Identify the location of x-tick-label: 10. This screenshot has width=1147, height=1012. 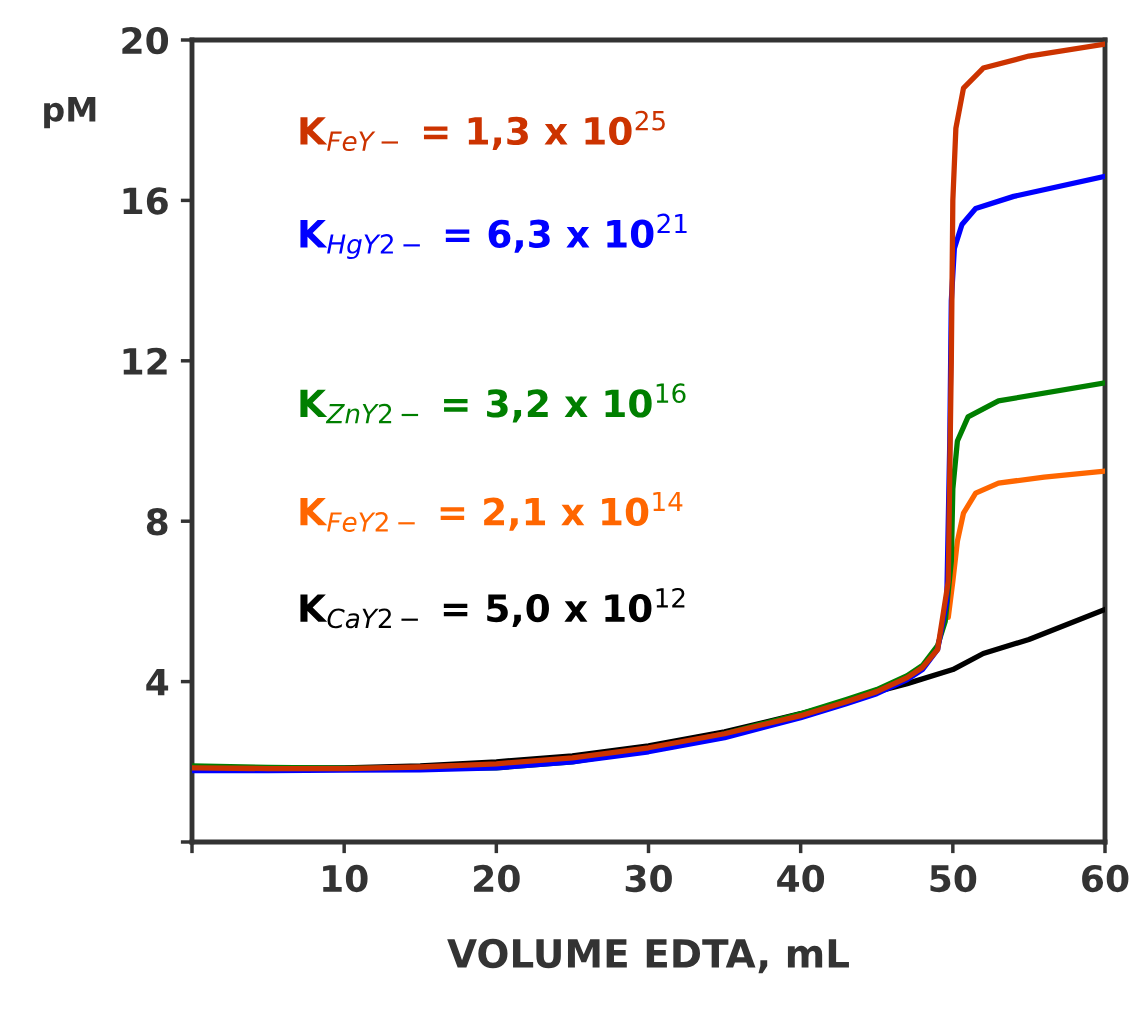
(345, 878).